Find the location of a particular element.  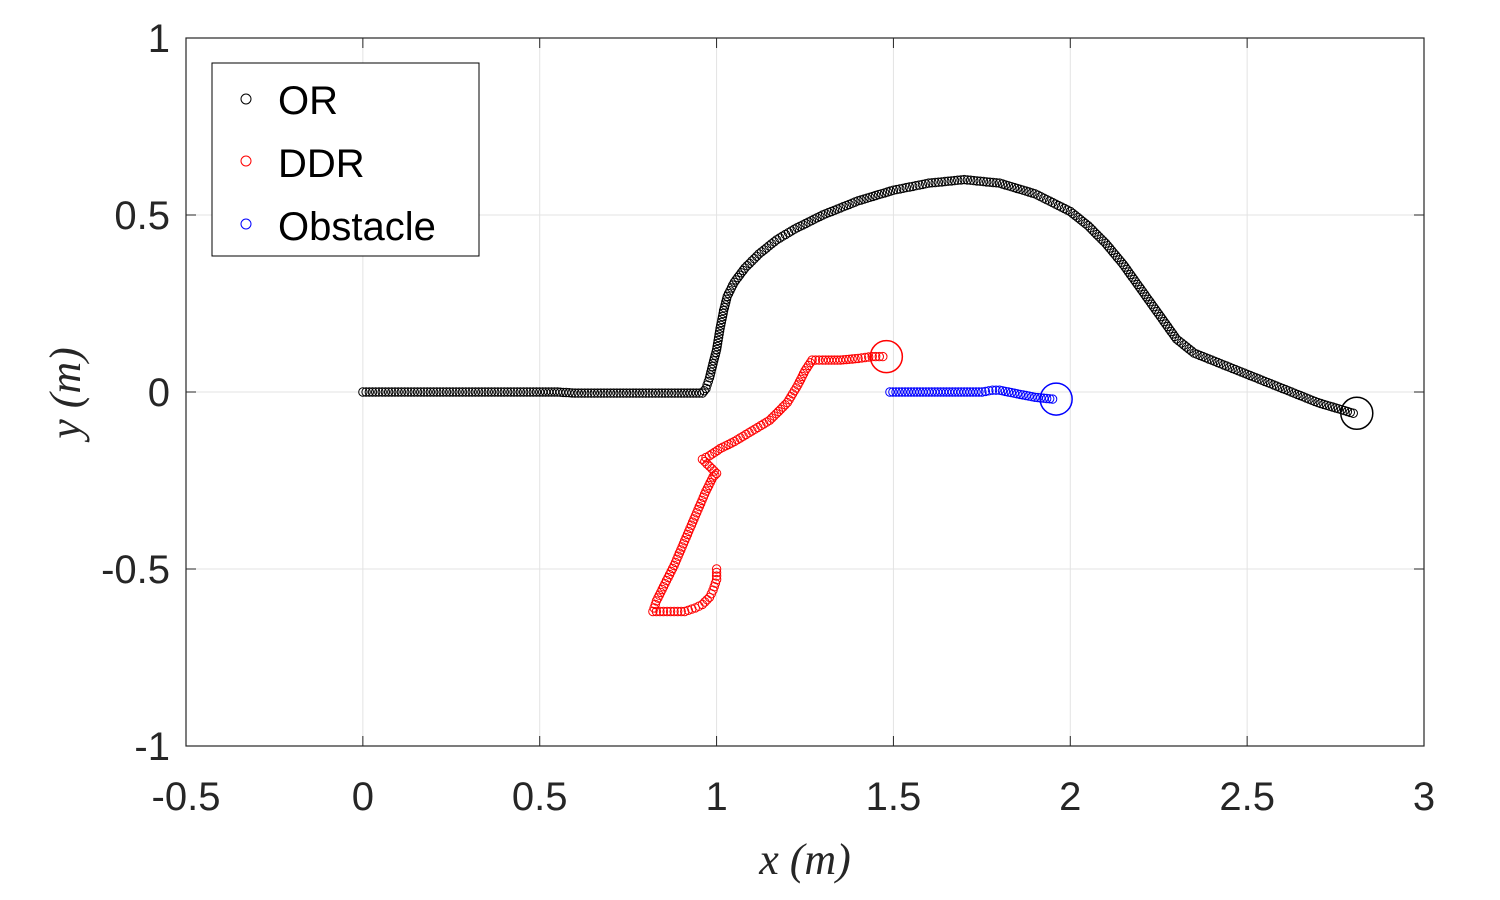

x-axis-label: x (m) is located at coordinates (804, 859).